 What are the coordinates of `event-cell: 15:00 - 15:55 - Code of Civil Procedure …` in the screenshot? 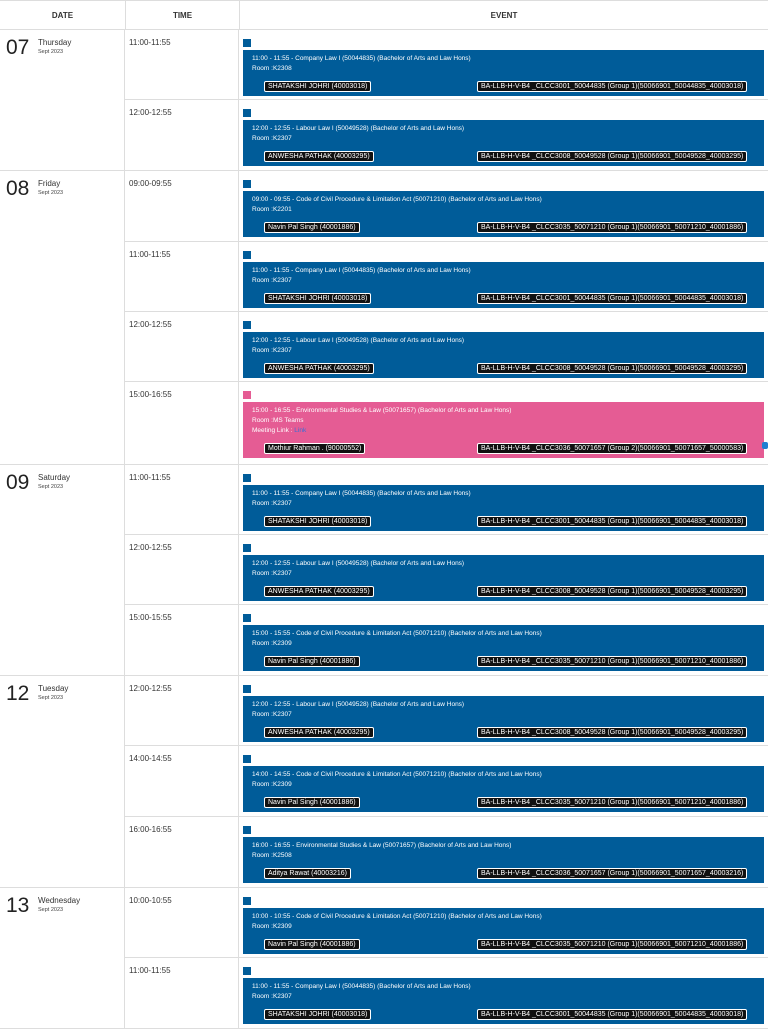 It's located at (503, 640).